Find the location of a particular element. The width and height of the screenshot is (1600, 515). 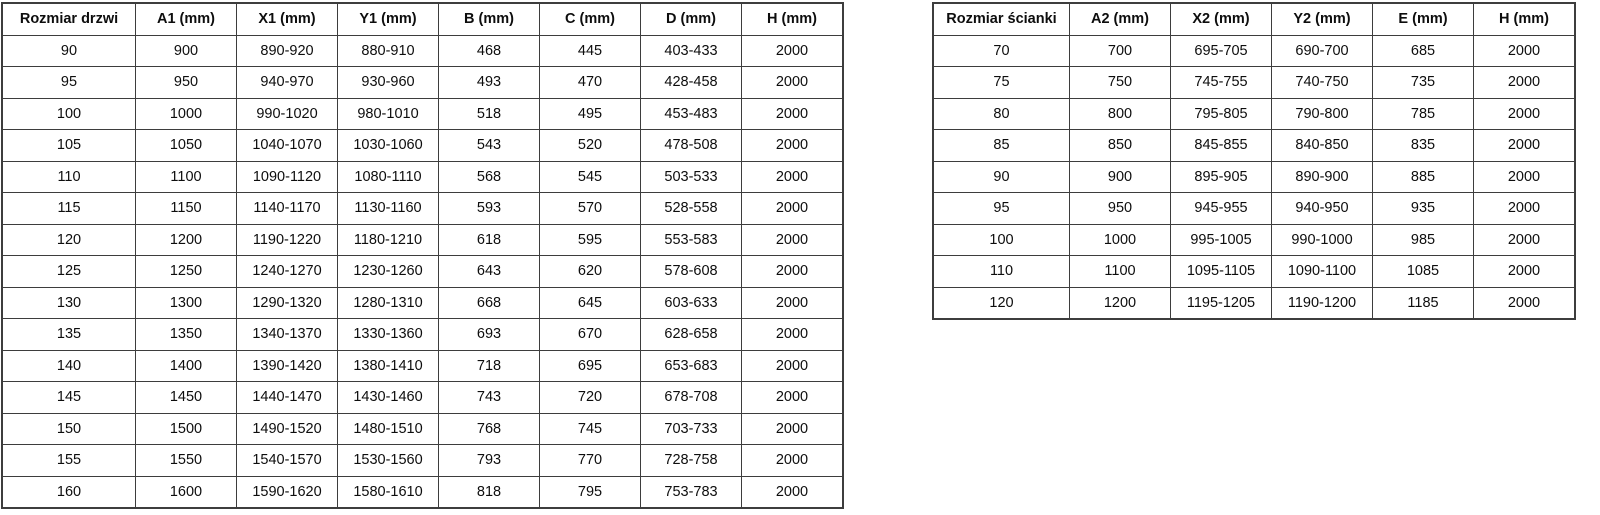

table-cell: 750 is located at coordinates (1120, 82).